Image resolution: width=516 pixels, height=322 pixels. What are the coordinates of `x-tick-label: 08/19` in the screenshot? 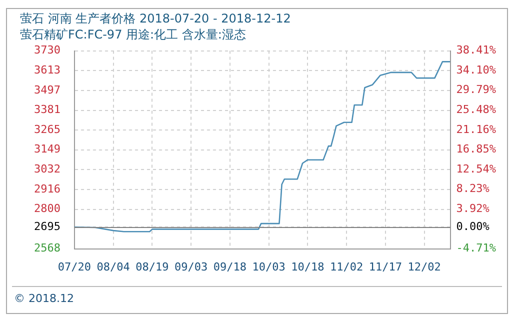 It's located at (152, 267).